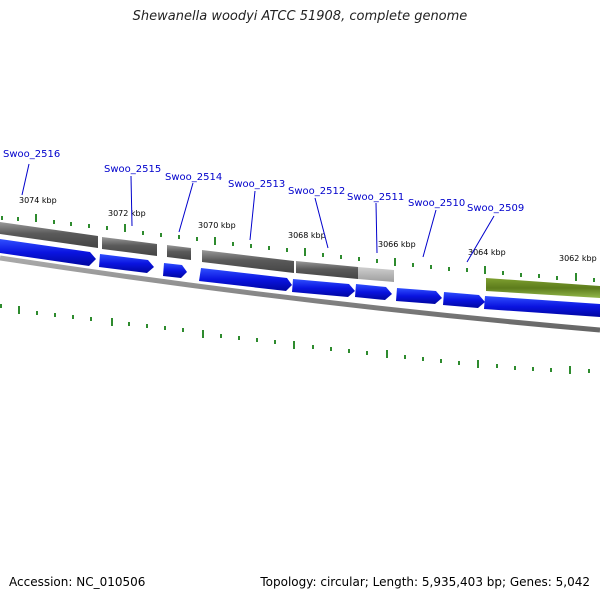 The width and height of the screenshot is (600, 600). What do you see at coordinates (307, 235) in the screenshot?
I see `scale-label: 3068 kbp` at bounding box center [307, 235].